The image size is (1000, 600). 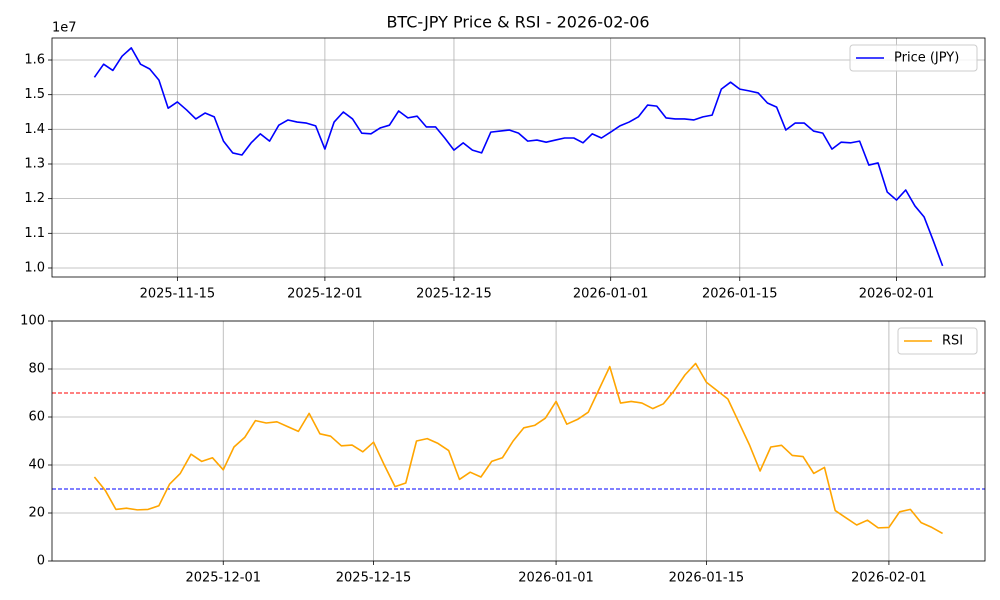 I want to click on legend-label: Price (JPY), so click(x=926, y=58).